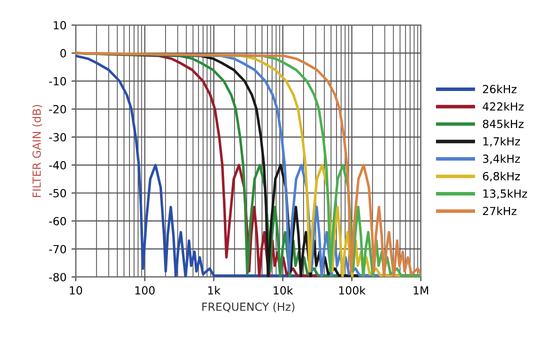 The height and width of the screenshot is (339, 553). I want to click on legend-label: 1,7kHz, so click(501, 141).